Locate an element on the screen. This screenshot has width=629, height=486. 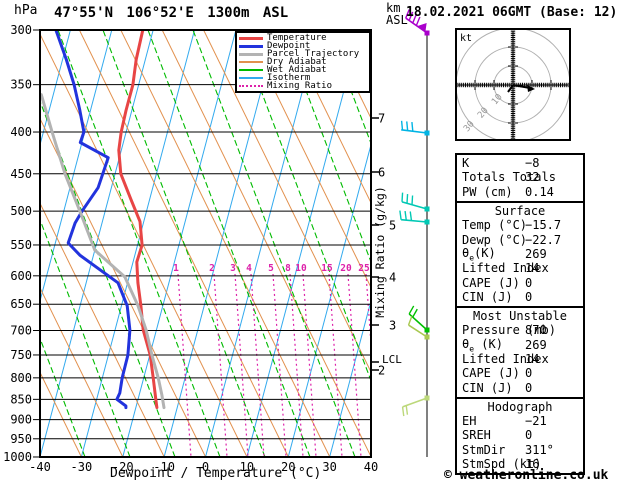
legend-item: Mixing Ratio is located at coordinates (303, 86).